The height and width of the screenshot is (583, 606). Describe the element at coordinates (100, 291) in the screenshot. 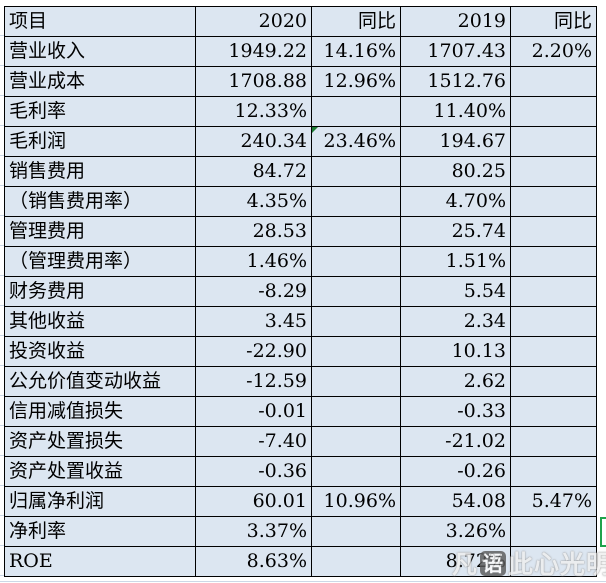

I see `cell-label: 财务费用` at that location.